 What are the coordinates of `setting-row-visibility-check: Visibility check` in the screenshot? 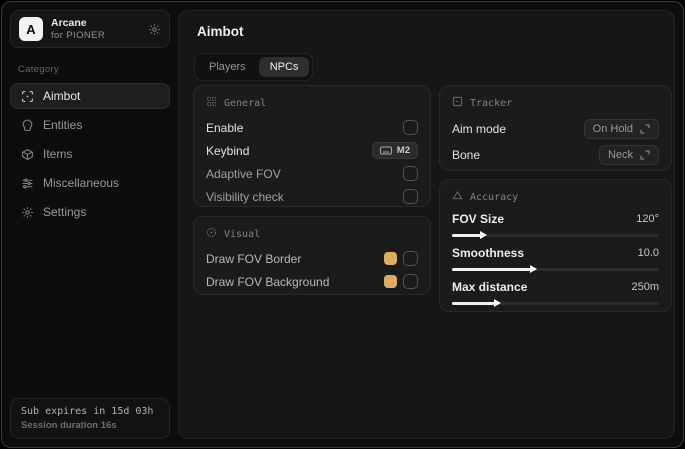 It's located at (312, 196).